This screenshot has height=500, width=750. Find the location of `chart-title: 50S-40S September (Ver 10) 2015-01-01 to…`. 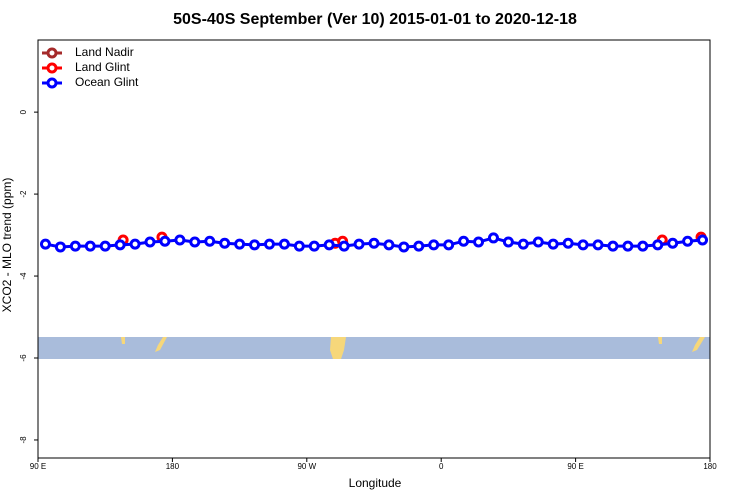

chart-title: 50S-40S September (Ver 10) 2015-01-01 to… is located at coordinates (375, 19).